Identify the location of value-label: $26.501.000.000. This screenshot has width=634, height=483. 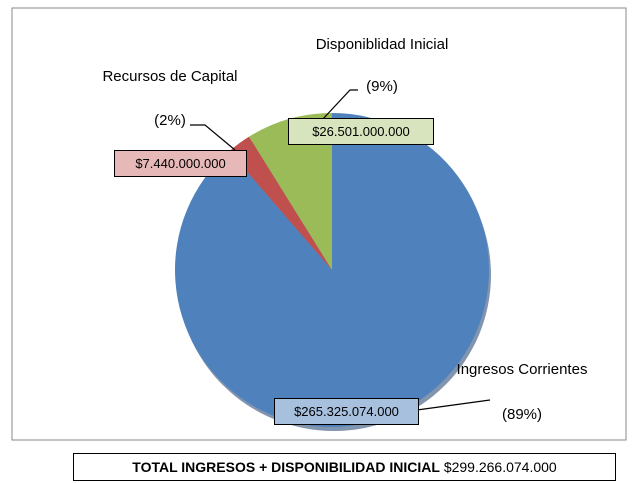
(361, 131).